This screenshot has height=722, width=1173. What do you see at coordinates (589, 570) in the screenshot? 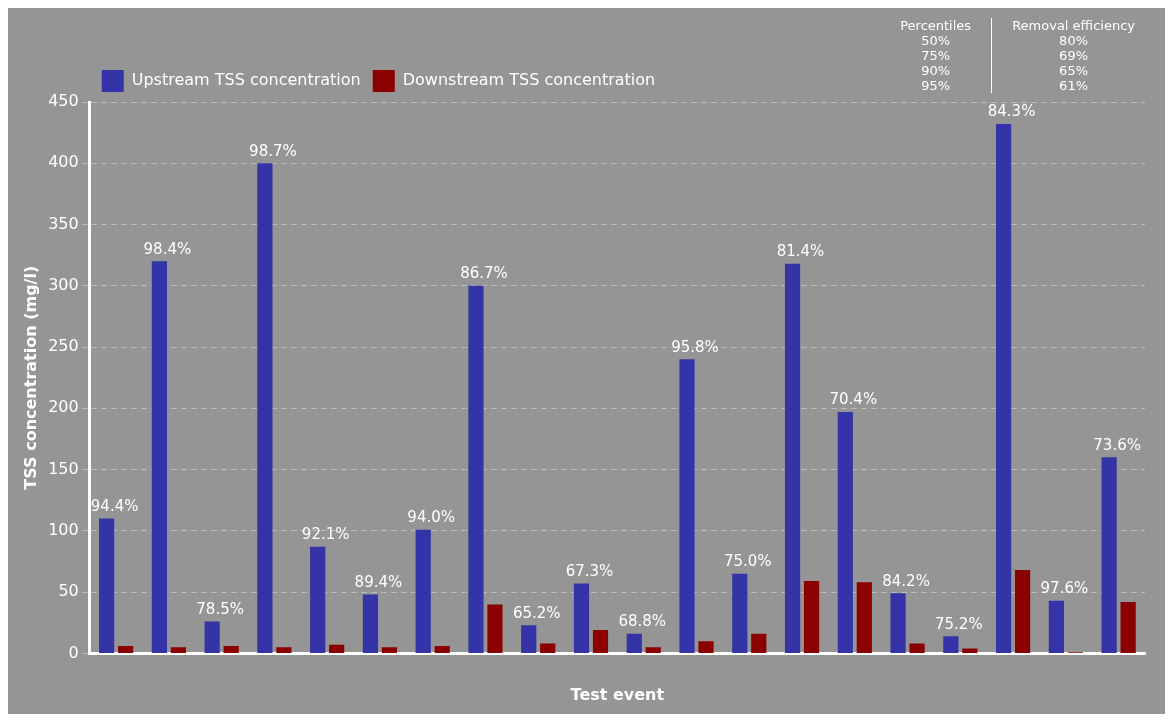
I see `annotation: 67.3%` at bounding box center [589, 570].